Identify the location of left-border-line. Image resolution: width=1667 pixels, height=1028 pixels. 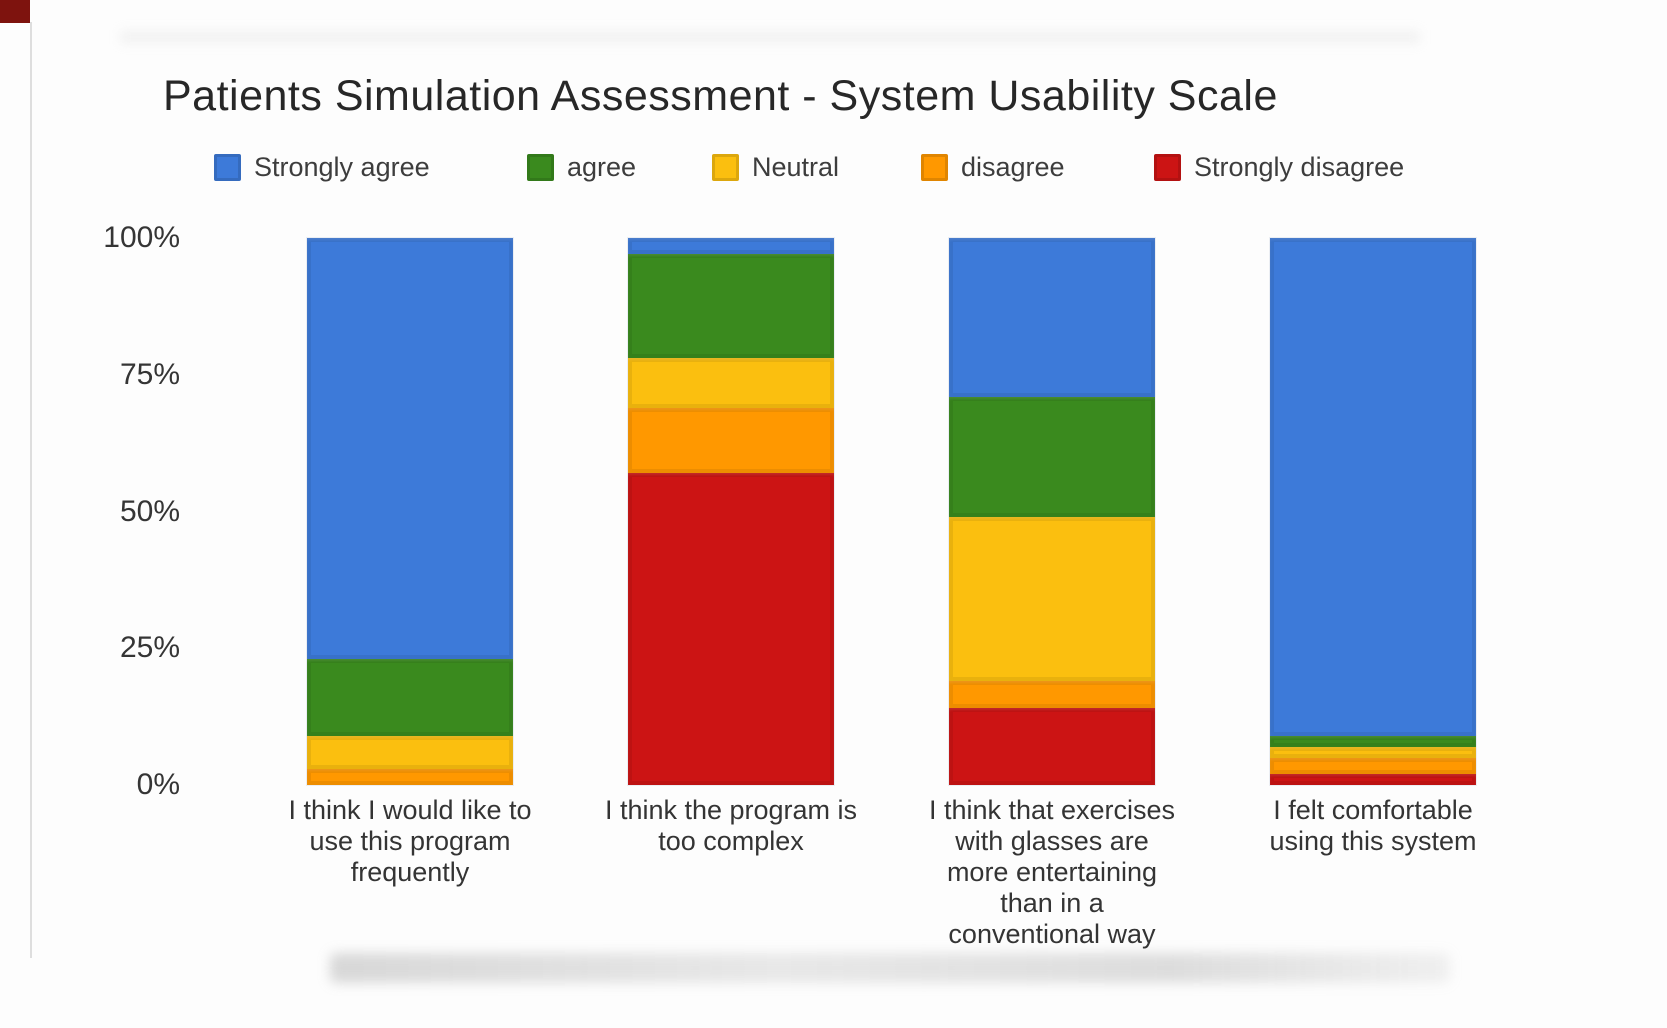
(31, 490).